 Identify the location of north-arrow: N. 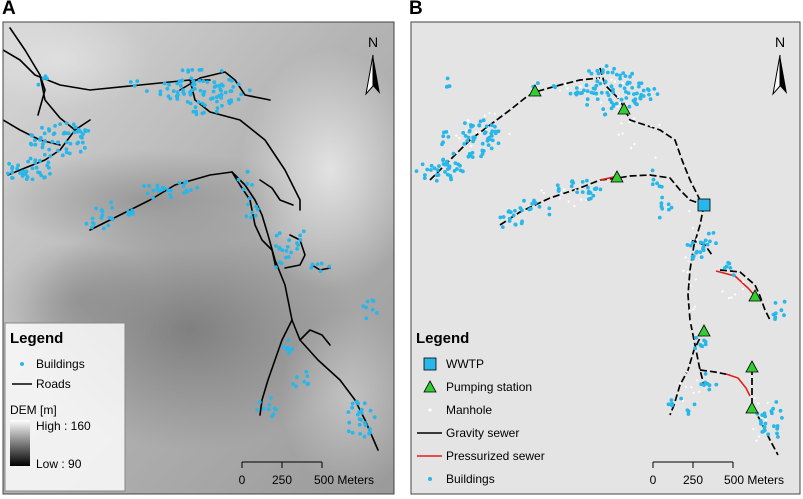
(372, 65).